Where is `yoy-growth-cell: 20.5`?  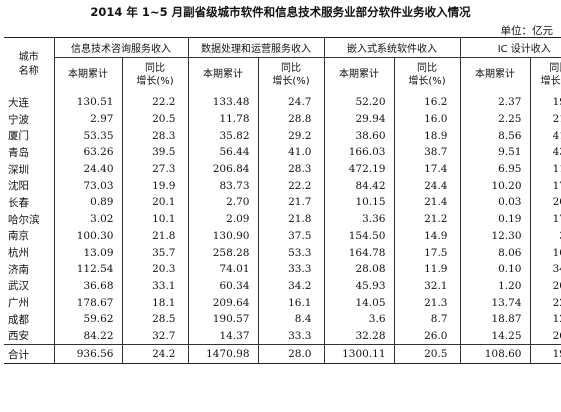
yoy-growth-cell: 20.5 is located at coordinates (154, 119).